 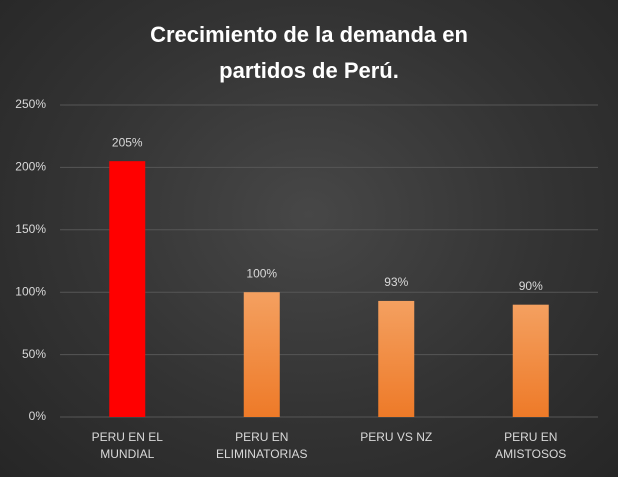 What do you see at coordinates (127, 142) in the screenshot?
I see `data-label: 205%` at bounding box center [127, 142].